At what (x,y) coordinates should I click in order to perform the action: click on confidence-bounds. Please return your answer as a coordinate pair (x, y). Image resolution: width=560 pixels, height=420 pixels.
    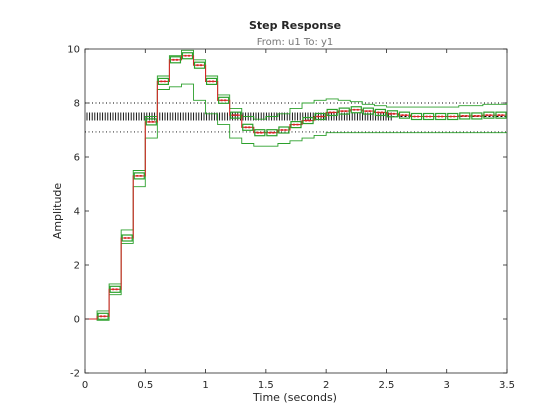
    Looking at the image, I should click on (296, 117).